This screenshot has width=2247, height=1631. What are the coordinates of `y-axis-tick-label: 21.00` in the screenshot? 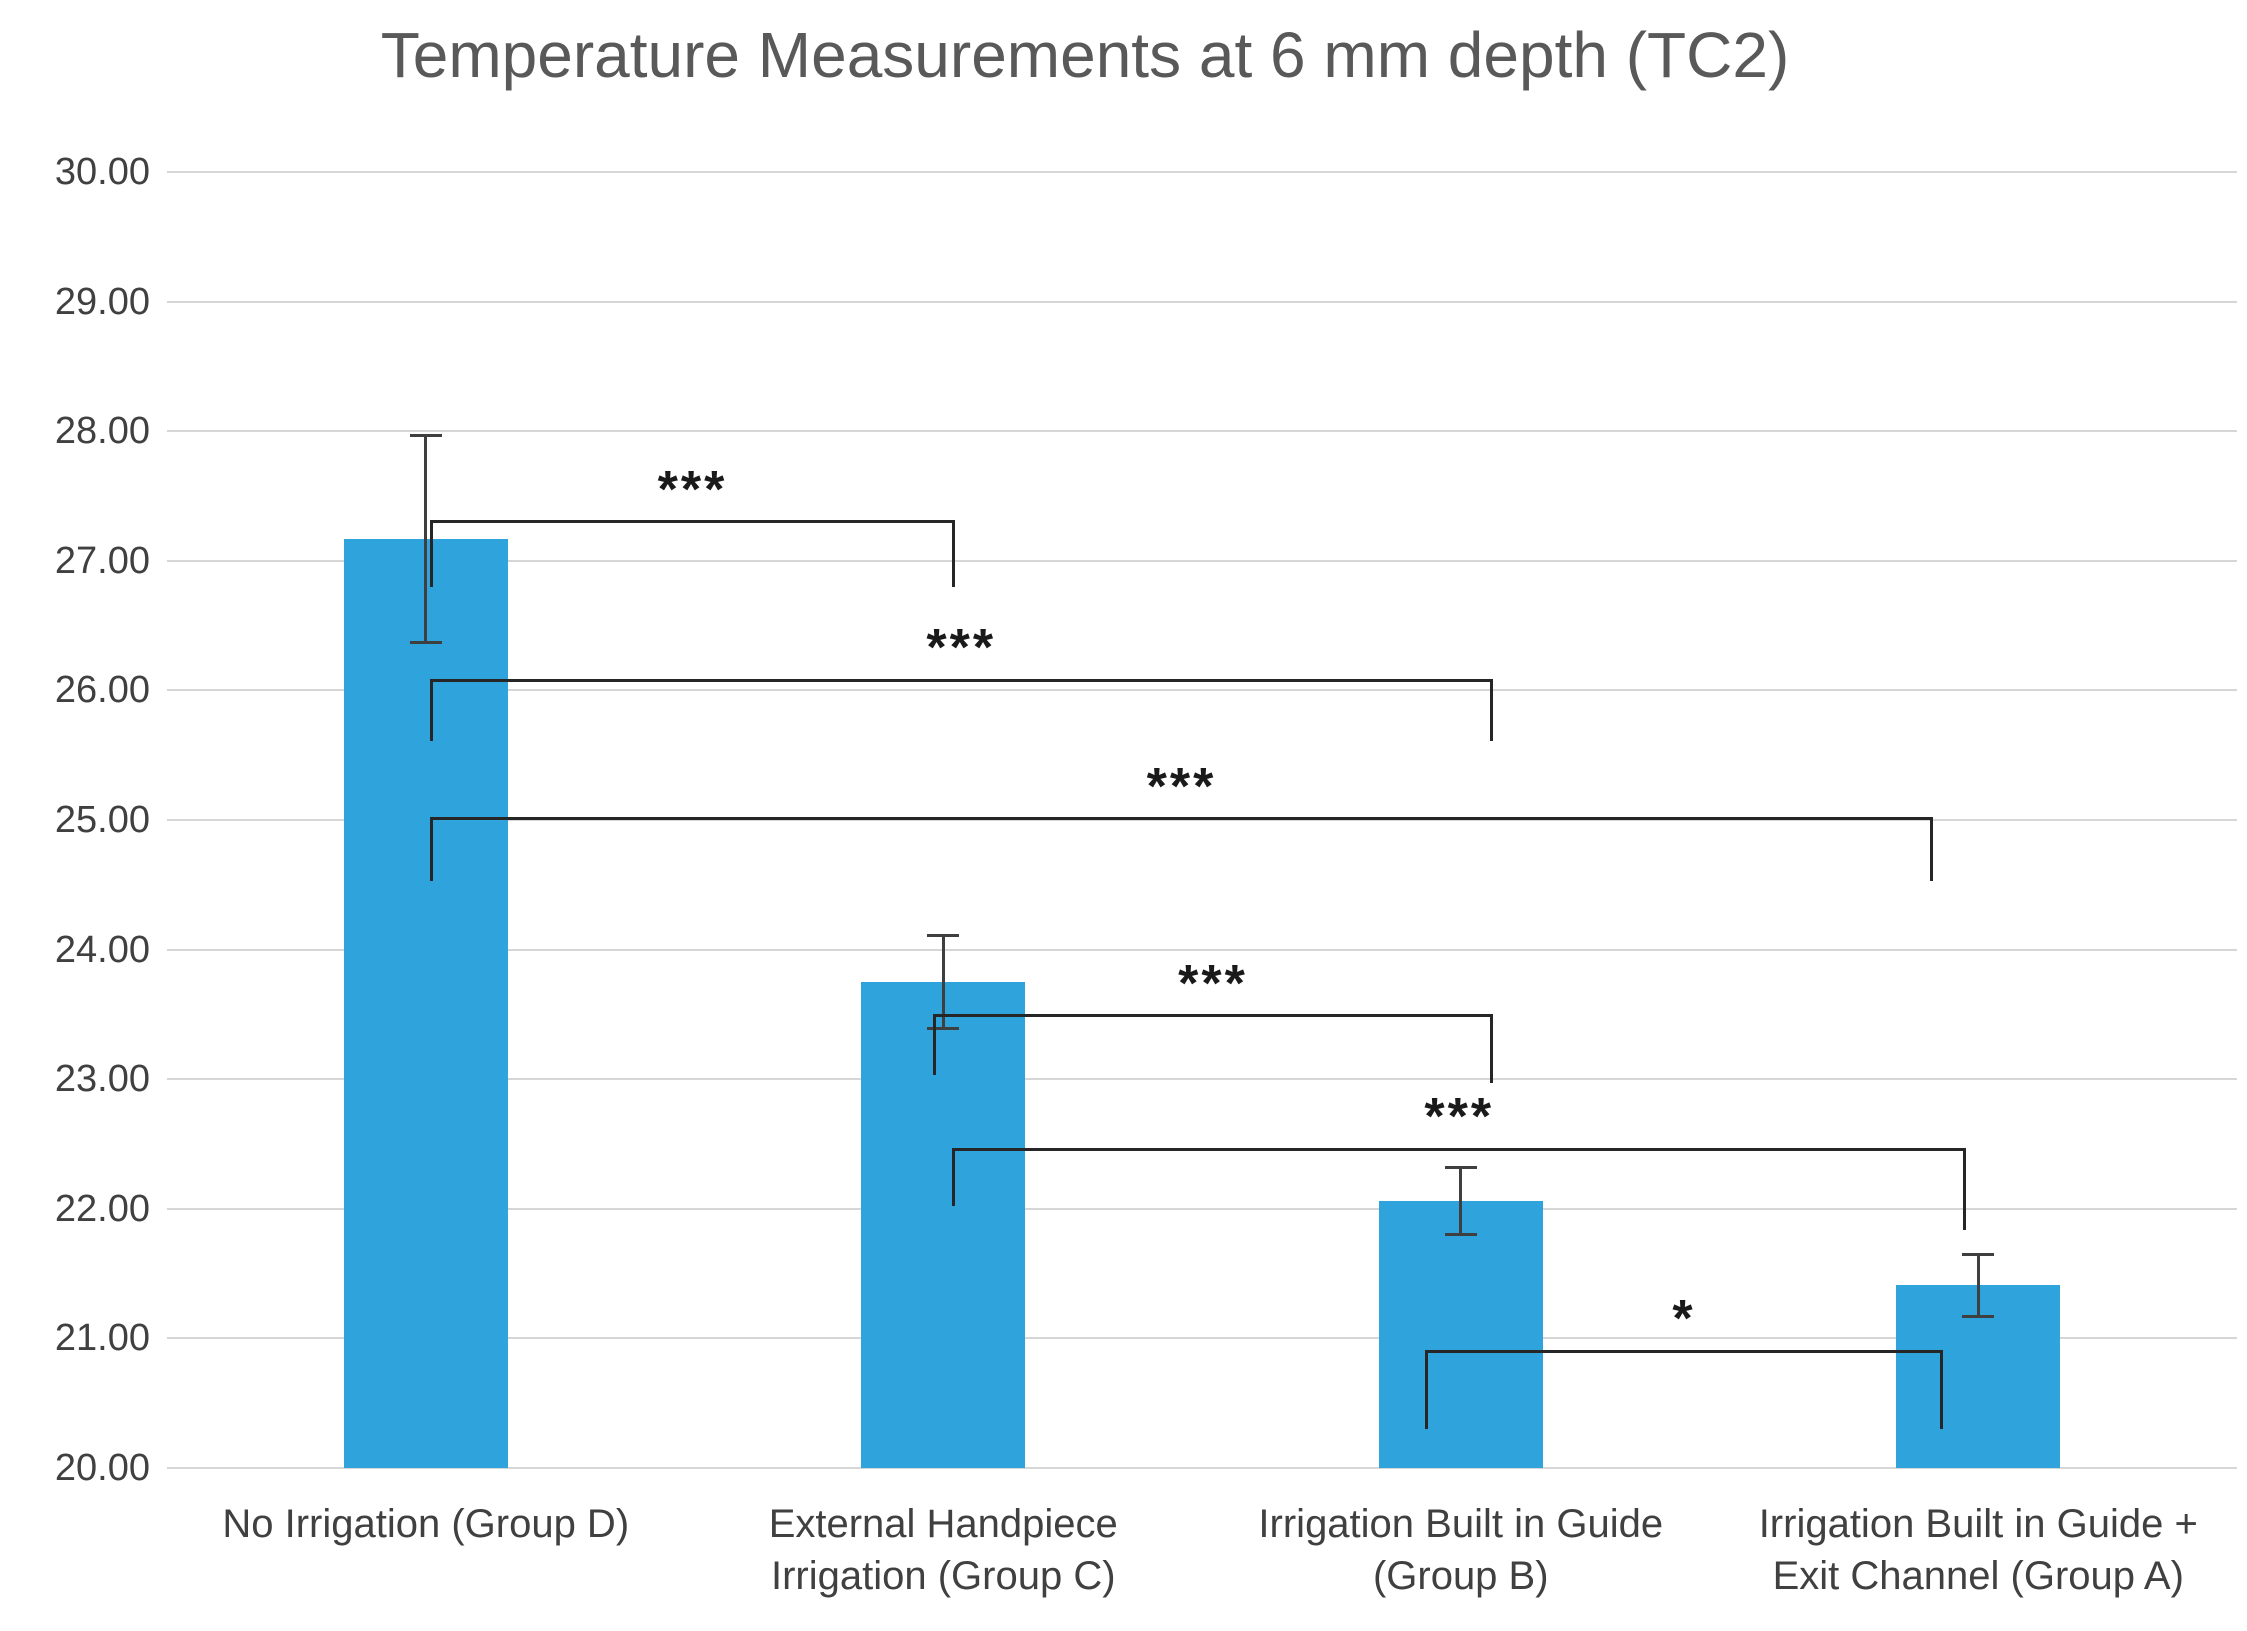 It's located at (102, 1338).